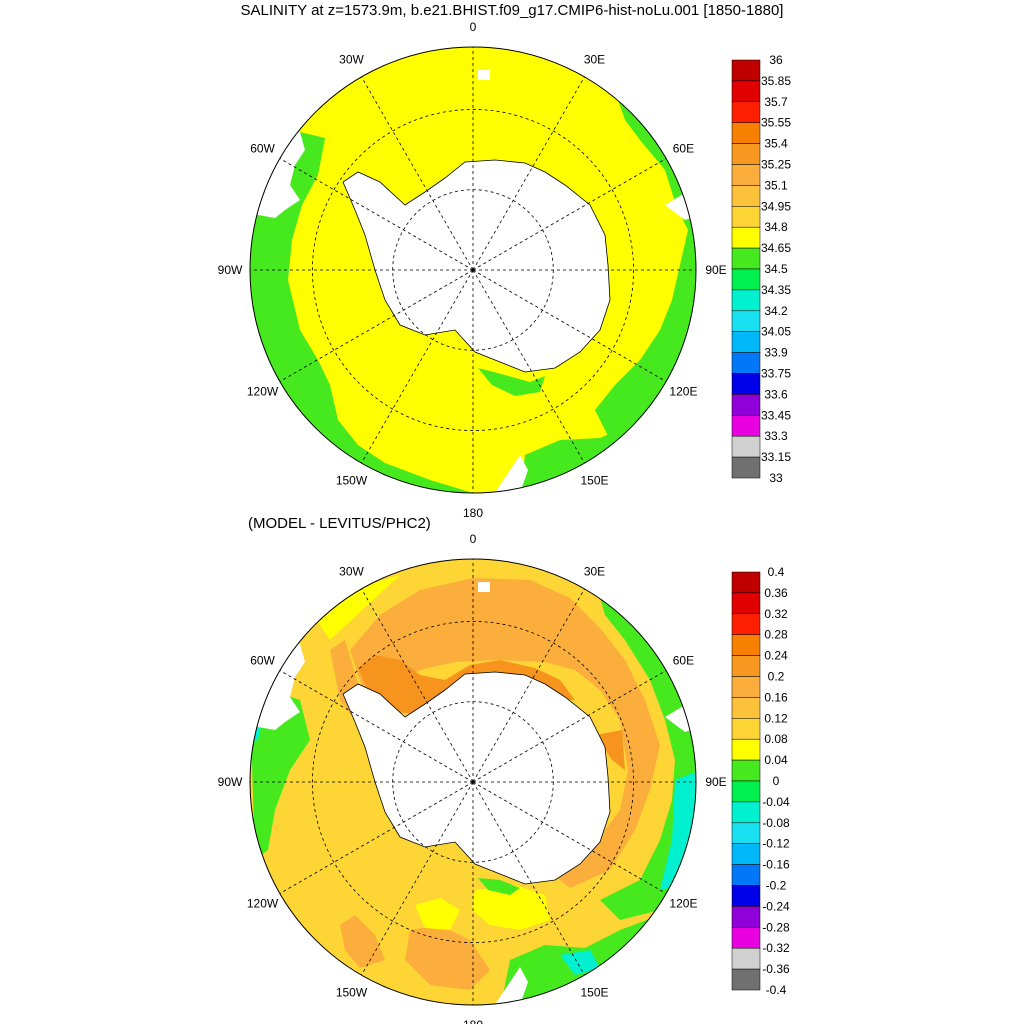 The width and height of the screenshot is (1024, 1024). I want to click on colorbar-label: -0.4, so click(776, 990).